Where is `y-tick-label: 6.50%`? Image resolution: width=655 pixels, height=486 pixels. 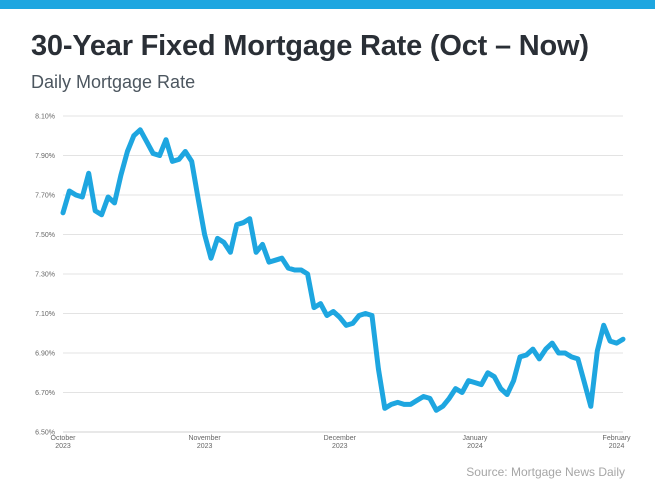
y-tick-label: 6.50% is located at coordinates (45, 433).